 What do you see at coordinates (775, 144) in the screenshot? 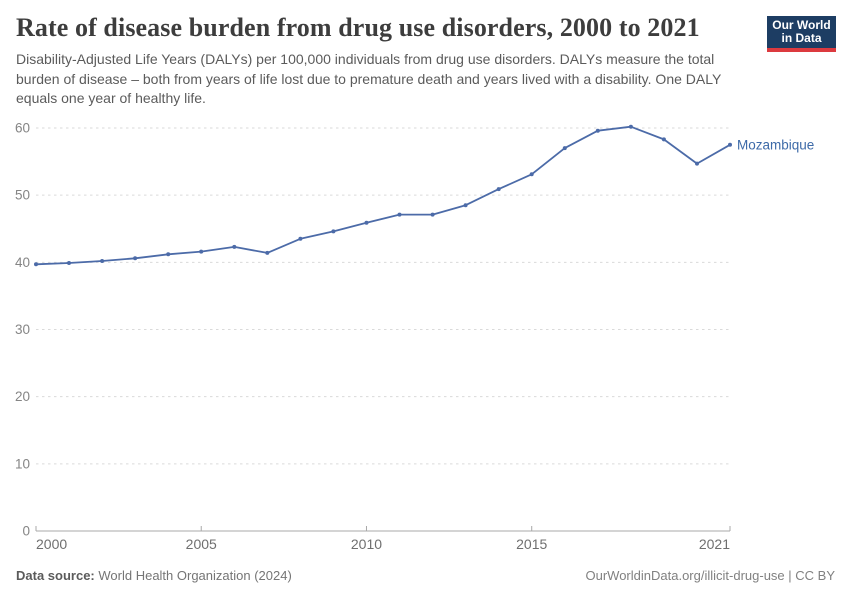
I see `entity-label-mozambique: Mozambique` at bounding box center [775, 144].